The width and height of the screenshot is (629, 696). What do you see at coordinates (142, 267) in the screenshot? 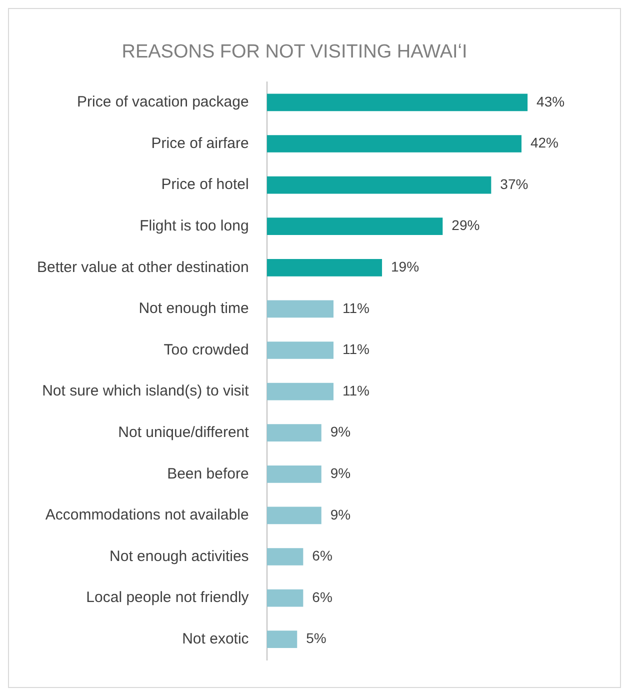
I see `y-tick-label: Better value at other destination` at bounding box center [142, 267].